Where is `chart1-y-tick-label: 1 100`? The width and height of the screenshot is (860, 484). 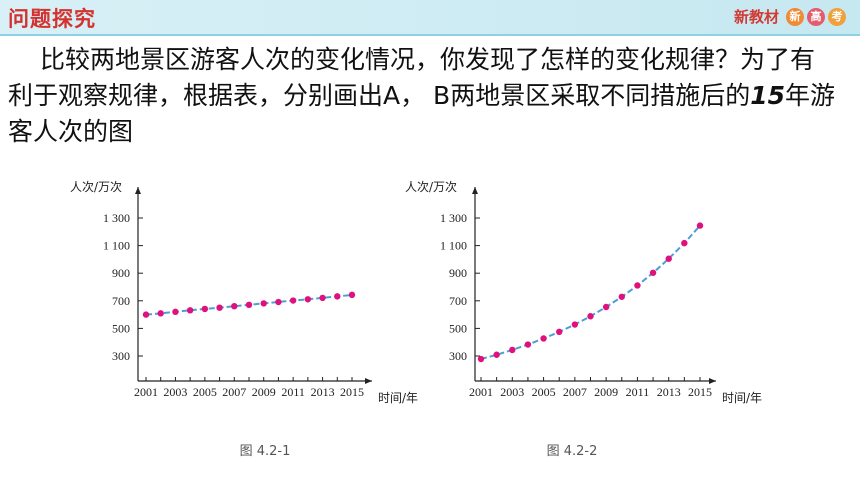
chart1-y-tick-label: 1 100 is located at coordinates (116, 246).